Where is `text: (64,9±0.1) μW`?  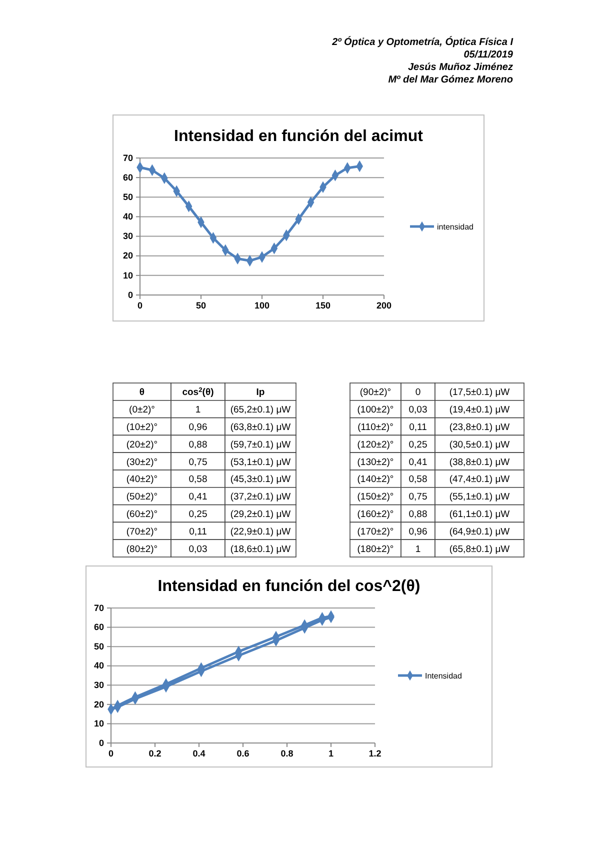
text: (64,9±0.1) μW is located at coordinates (479, 532).